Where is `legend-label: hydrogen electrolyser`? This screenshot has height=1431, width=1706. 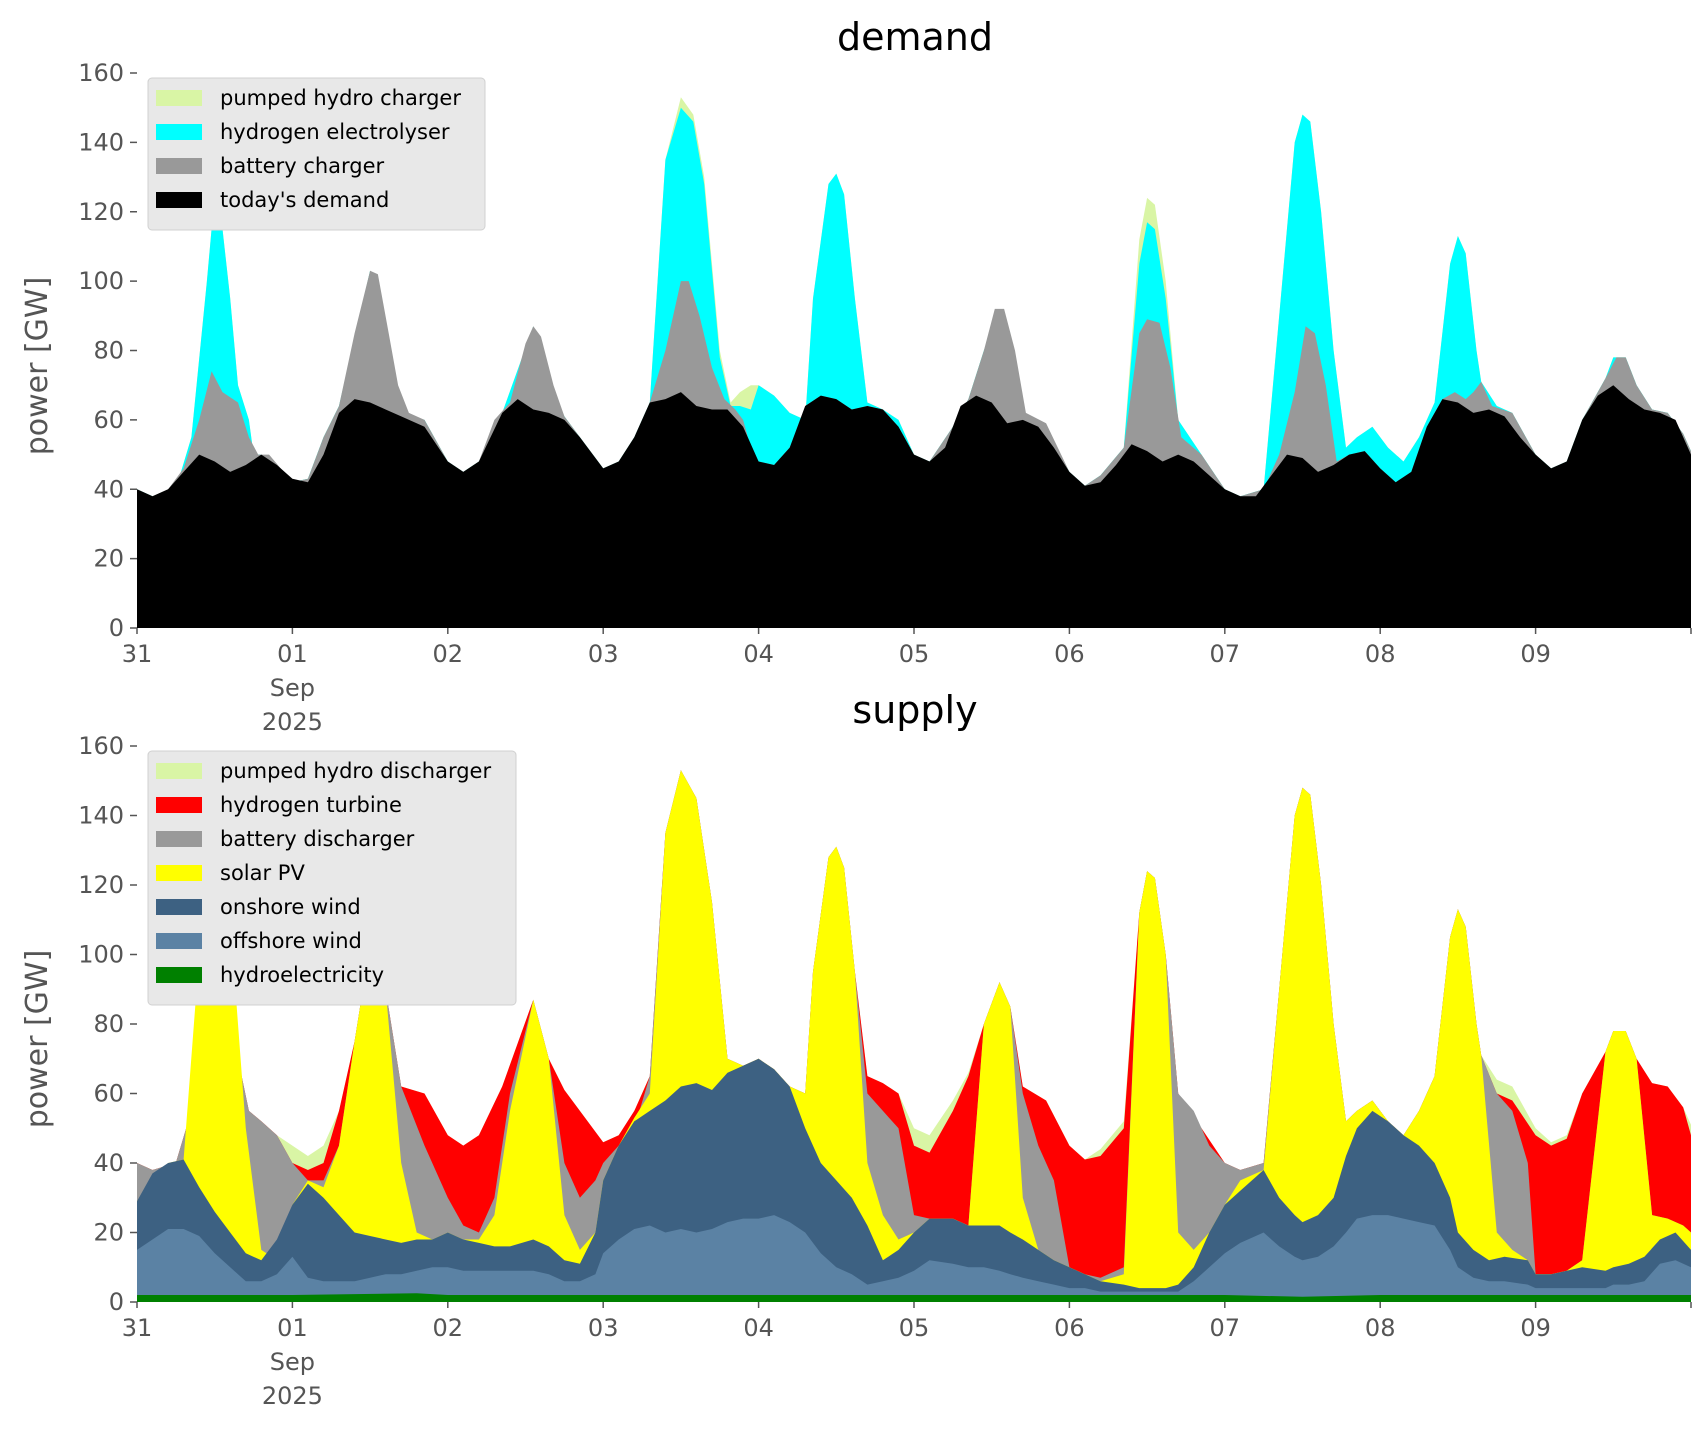 legend-label: hydrogen electrolyser is located at coordinates (335, 132).